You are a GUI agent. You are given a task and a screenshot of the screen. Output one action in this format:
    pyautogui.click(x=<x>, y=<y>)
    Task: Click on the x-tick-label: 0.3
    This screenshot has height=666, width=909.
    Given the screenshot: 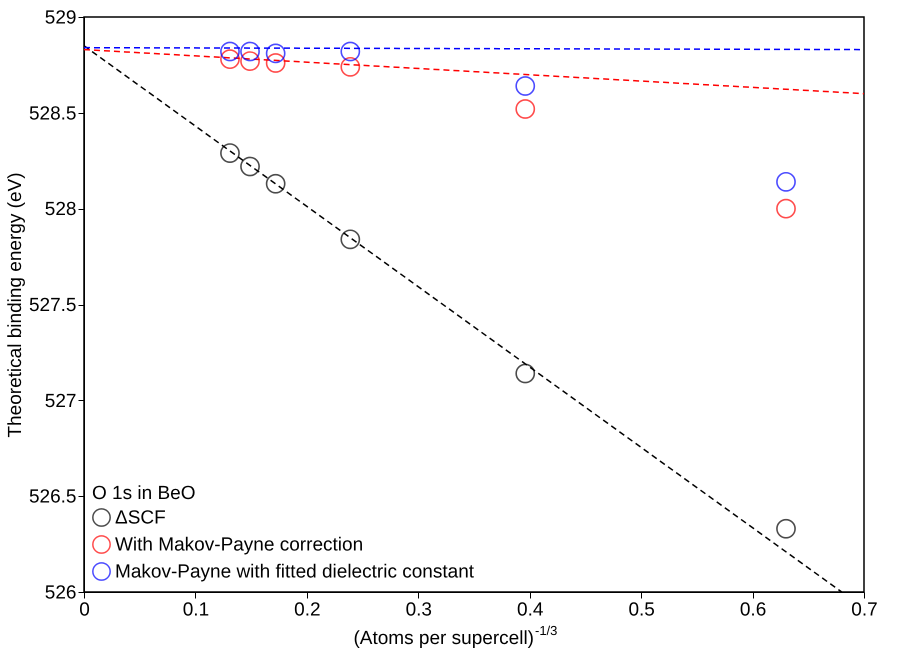 What is the action you would take?
    pyautogui.click(x=419, y=610)
    